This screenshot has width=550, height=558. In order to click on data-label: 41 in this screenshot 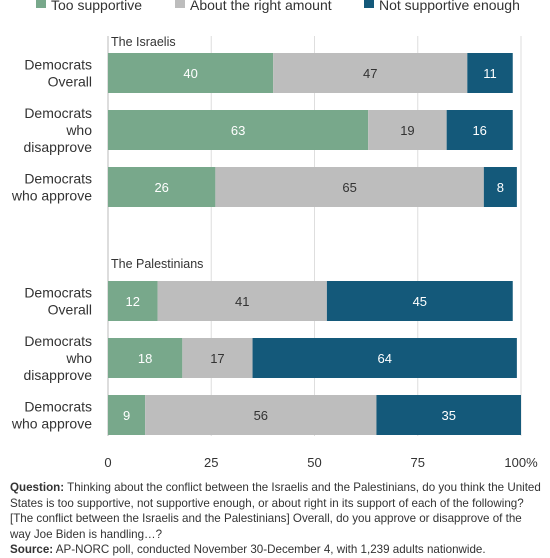, I will do `click(242, 301)`.